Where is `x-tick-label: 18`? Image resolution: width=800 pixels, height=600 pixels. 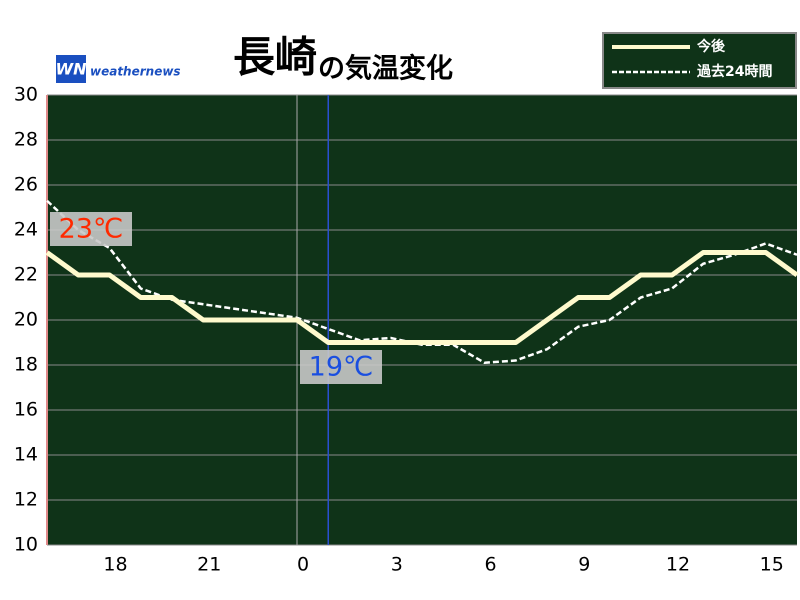
x-tick-label: 18 is located at coordinates (115, 565).